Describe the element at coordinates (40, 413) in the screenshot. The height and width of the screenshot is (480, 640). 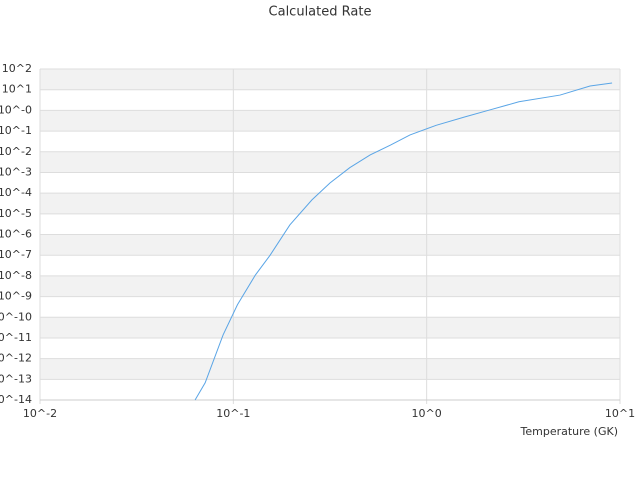
I see `x-tick-label: 10^-2` at that location.